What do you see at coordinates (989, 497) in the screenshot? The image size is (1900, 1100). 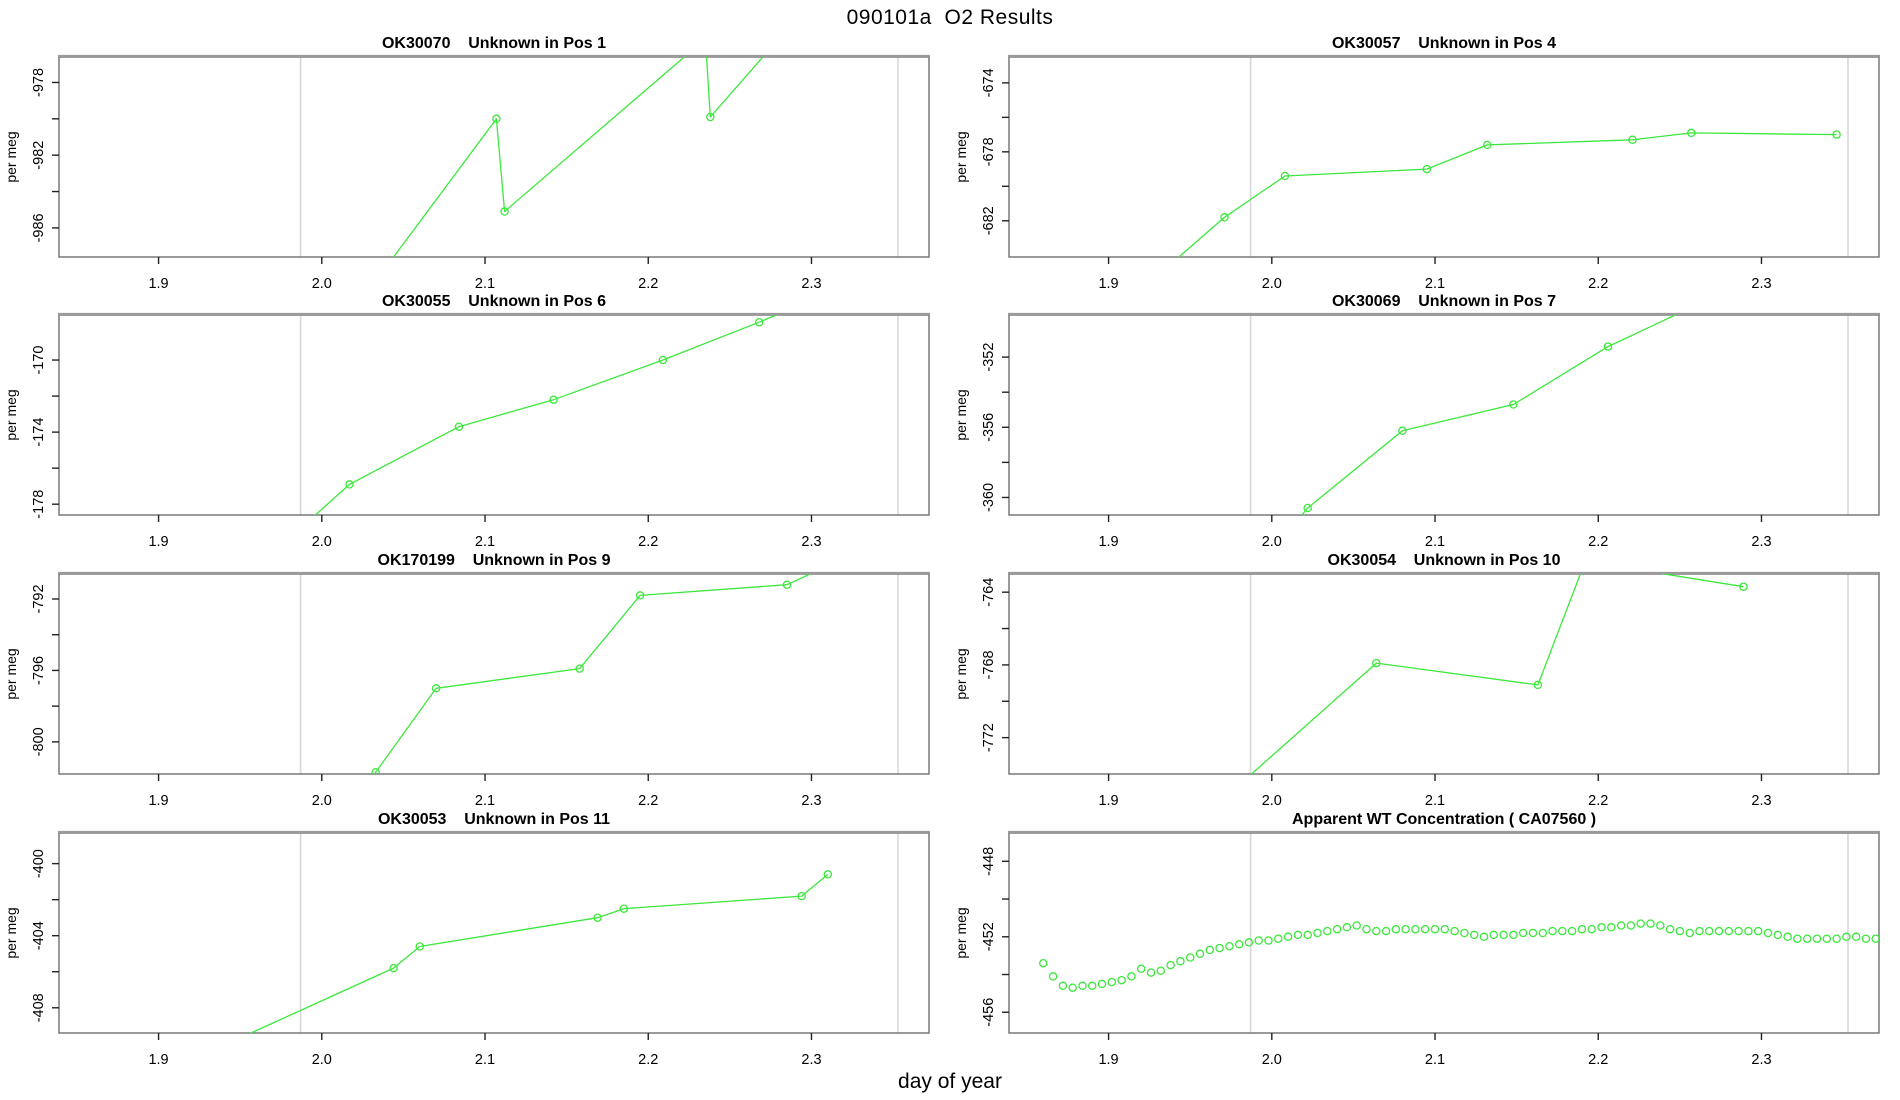 I see `y-tick-label: -360` at bounding box center [989, 497].